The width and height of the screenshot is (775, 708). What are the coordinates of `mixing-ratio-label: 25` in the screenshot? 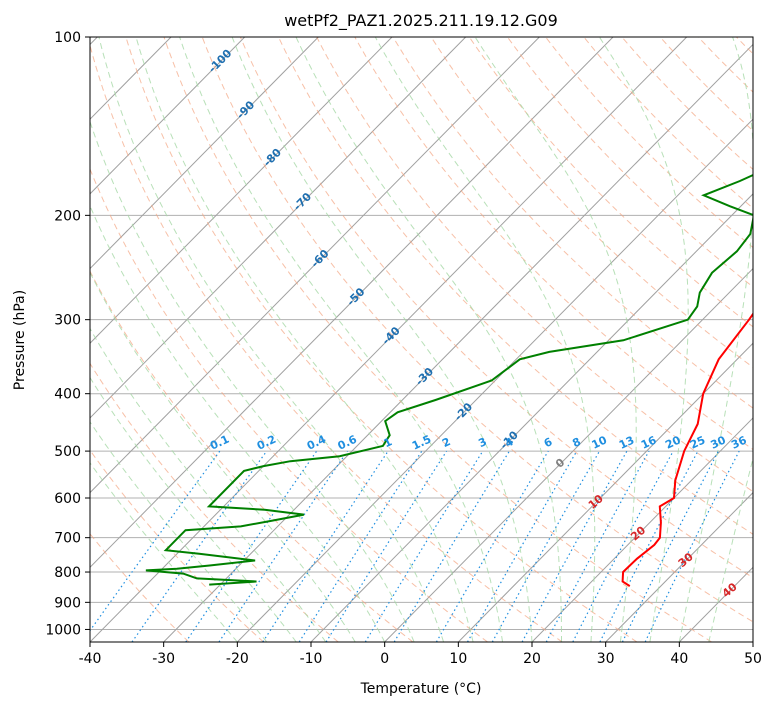 It's located at (697, 443).